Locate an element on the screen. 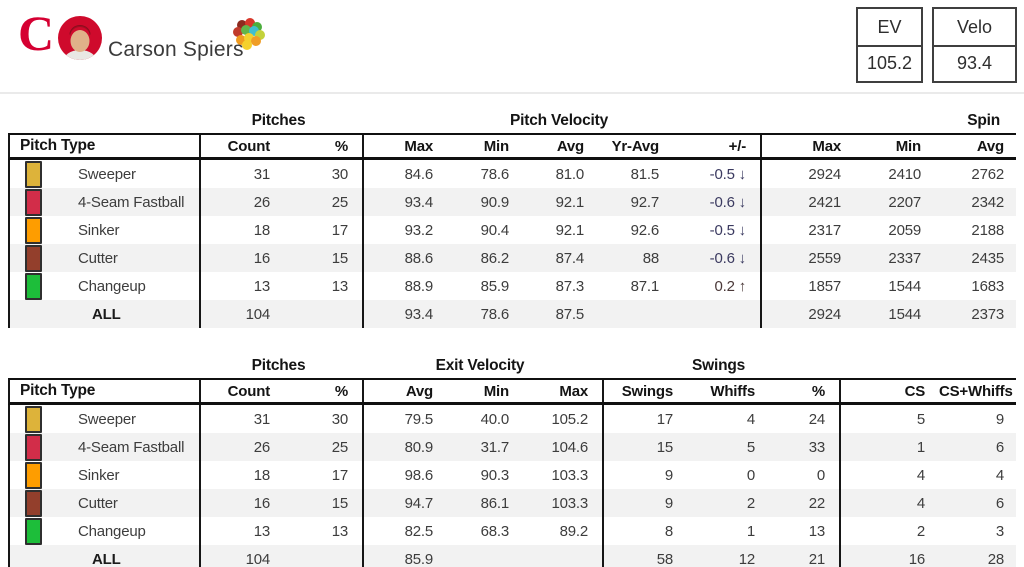 This screenshot has width=1024, height=567. stat-boxes: EV 105.2 Velo 93.4 is located at coordinates (936, 45).